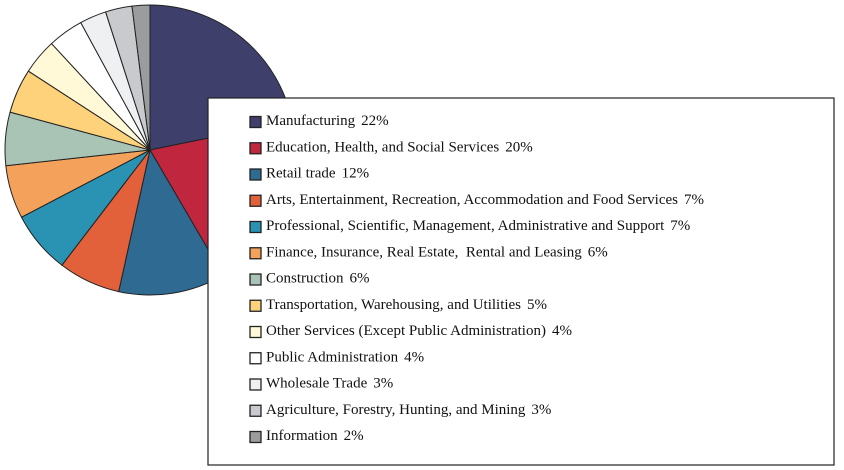 The image size is (844, 470). What do you see at coordinates (356, 174) in the screenshot?
I see `legend-value: 12%` at bounding box center [356, 174].